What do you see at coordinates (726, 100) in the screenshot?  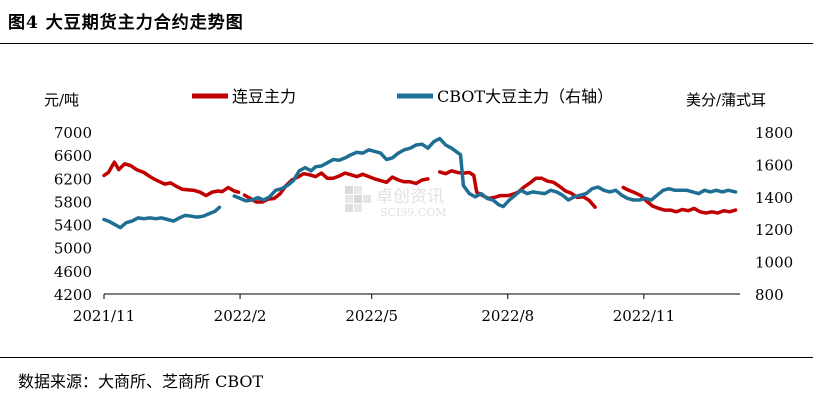 I see `right-axis-unit: 美分/蒲式耳` at bounding box center [726, 100].